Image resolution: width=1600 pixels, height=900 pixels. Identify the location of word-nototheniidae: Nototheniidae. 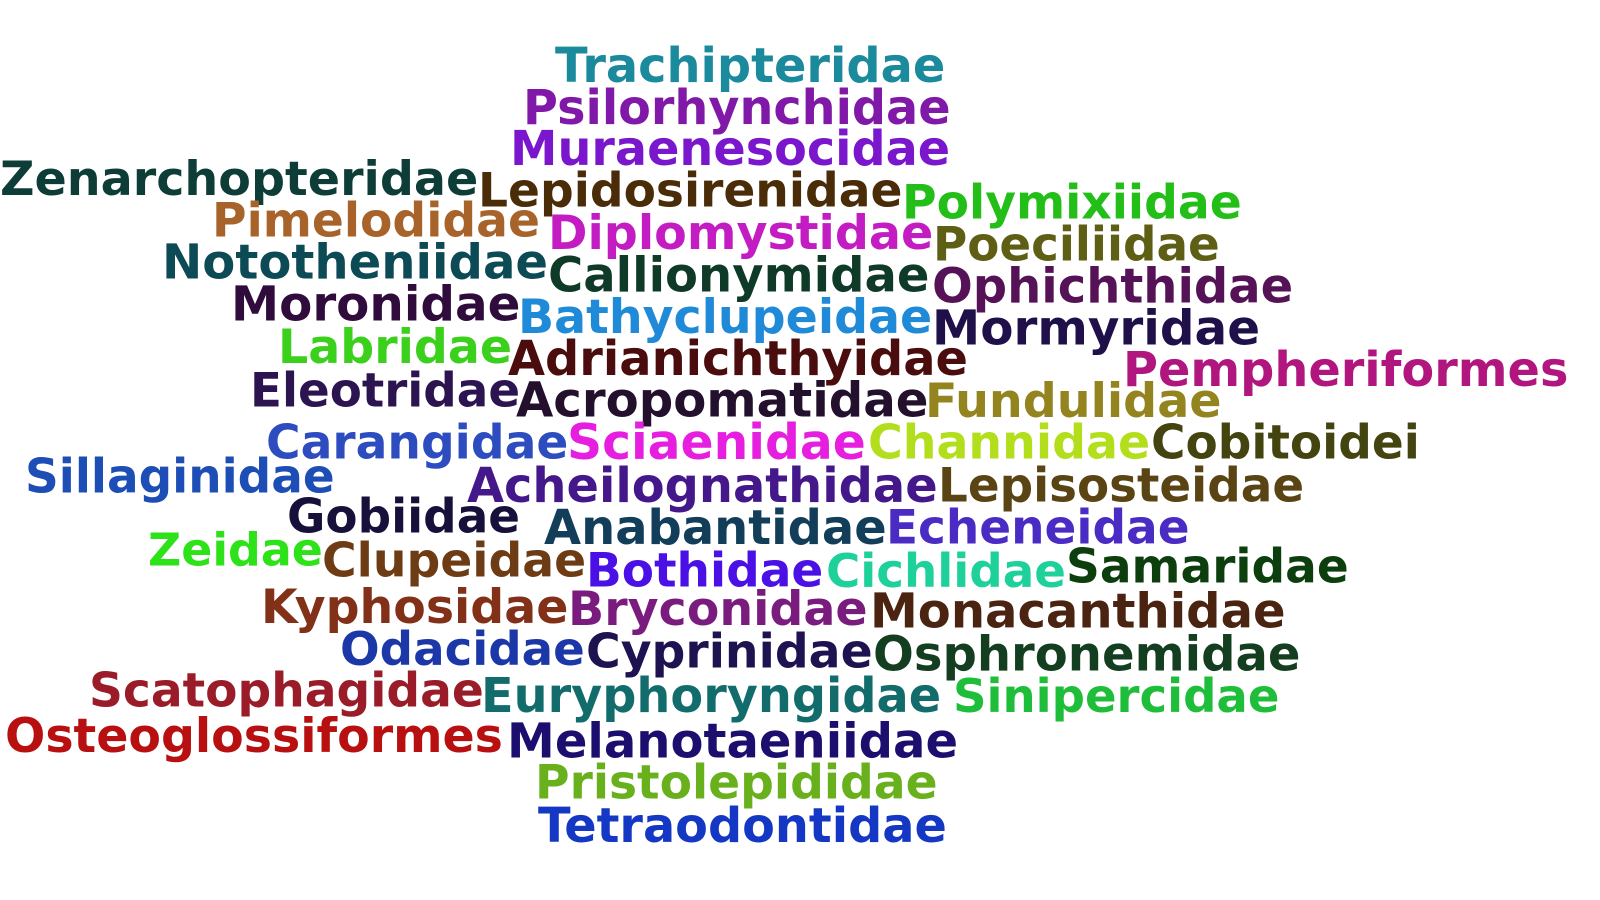
(355, 263).